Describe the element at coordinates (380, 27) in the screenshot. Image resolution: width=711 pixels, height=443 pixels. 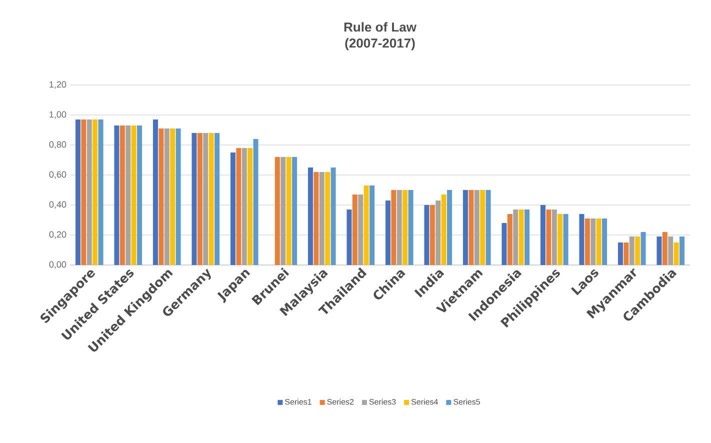
I see `chart-title: Rule of Law` at that location.